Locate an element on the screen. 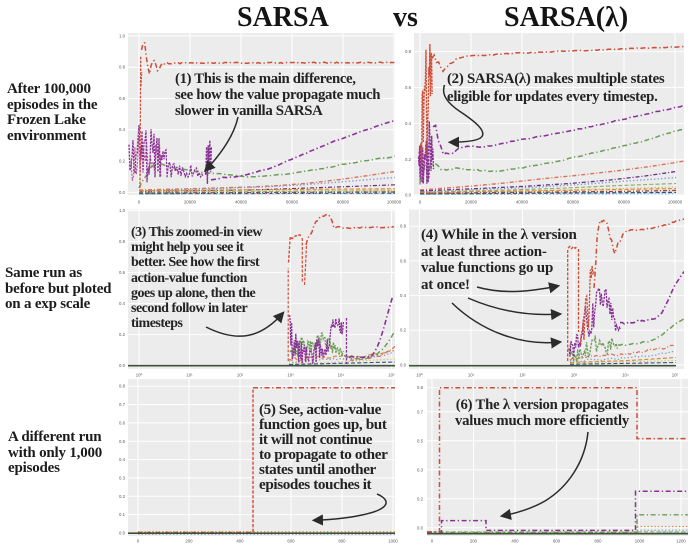  svg-text: 0.1 is located at coordinates (122, 514).